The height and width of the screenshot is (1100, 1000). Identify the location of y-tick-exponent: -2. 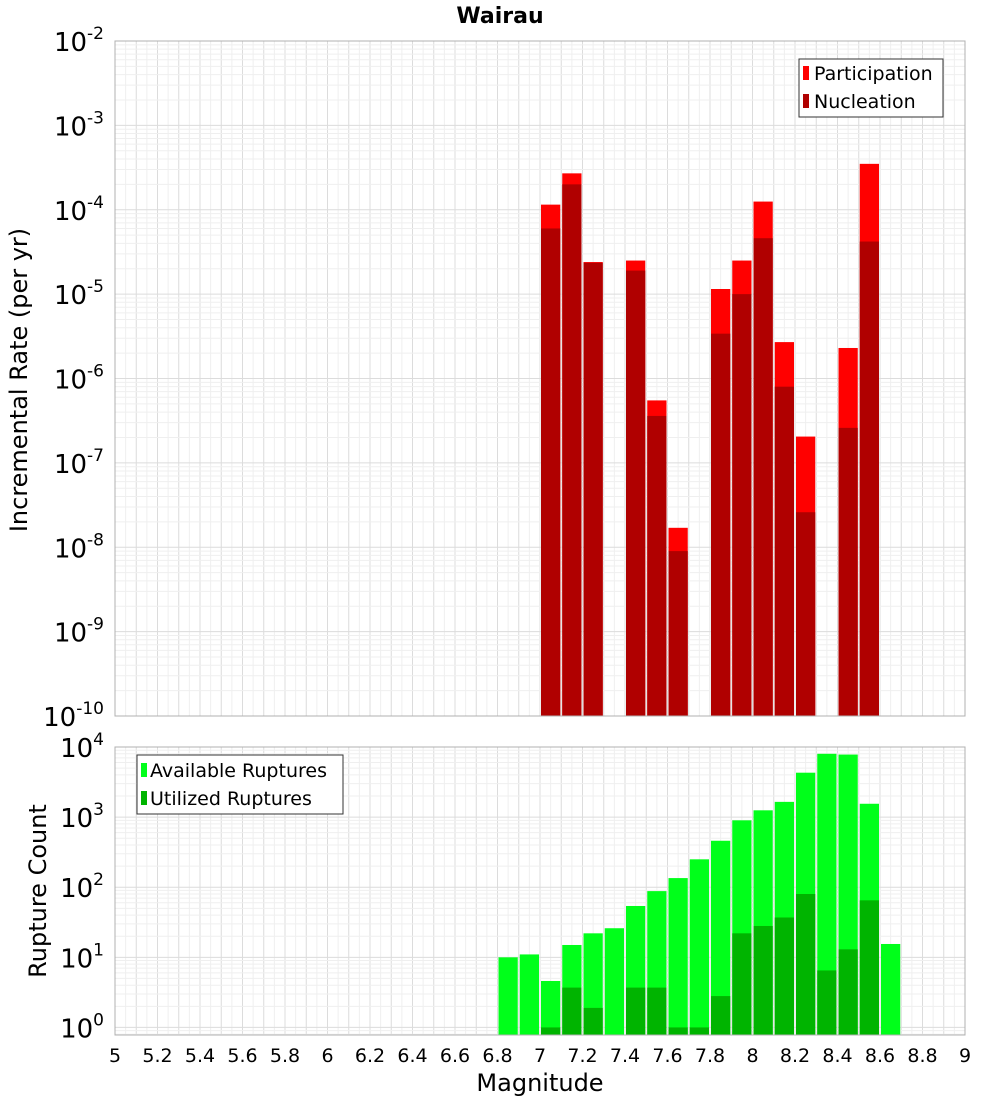
(95, 34).